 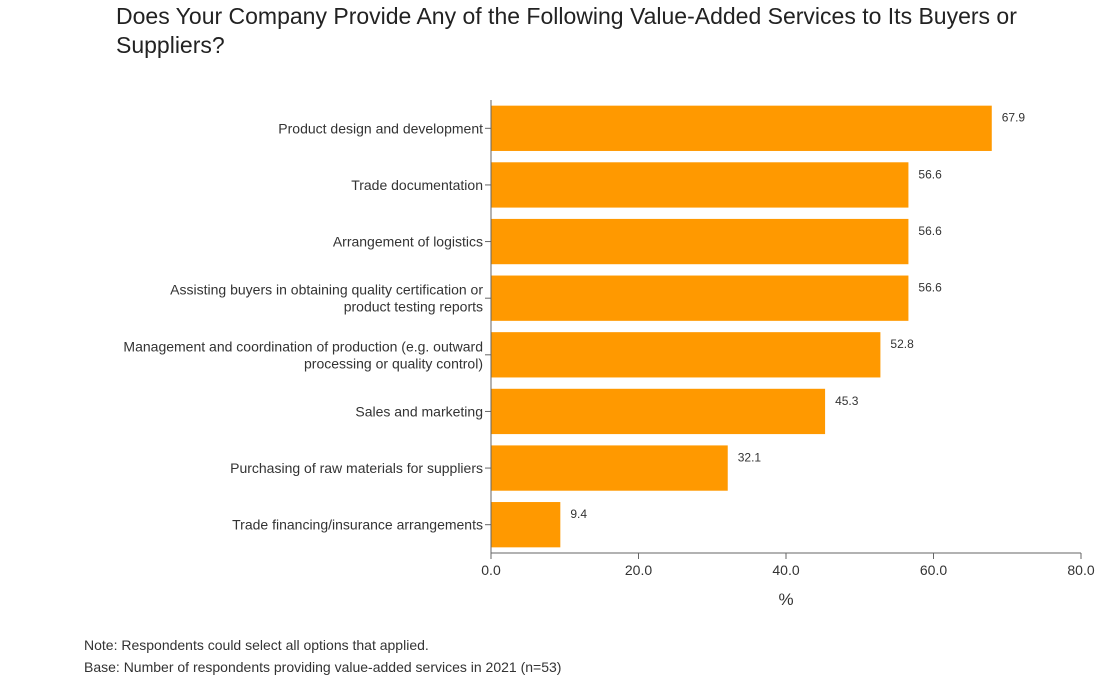 What do you see at coordinates (1080, 570) in the screenshot?
I see `x-tick-label: 80.0` at bounding box center [1080, 570].